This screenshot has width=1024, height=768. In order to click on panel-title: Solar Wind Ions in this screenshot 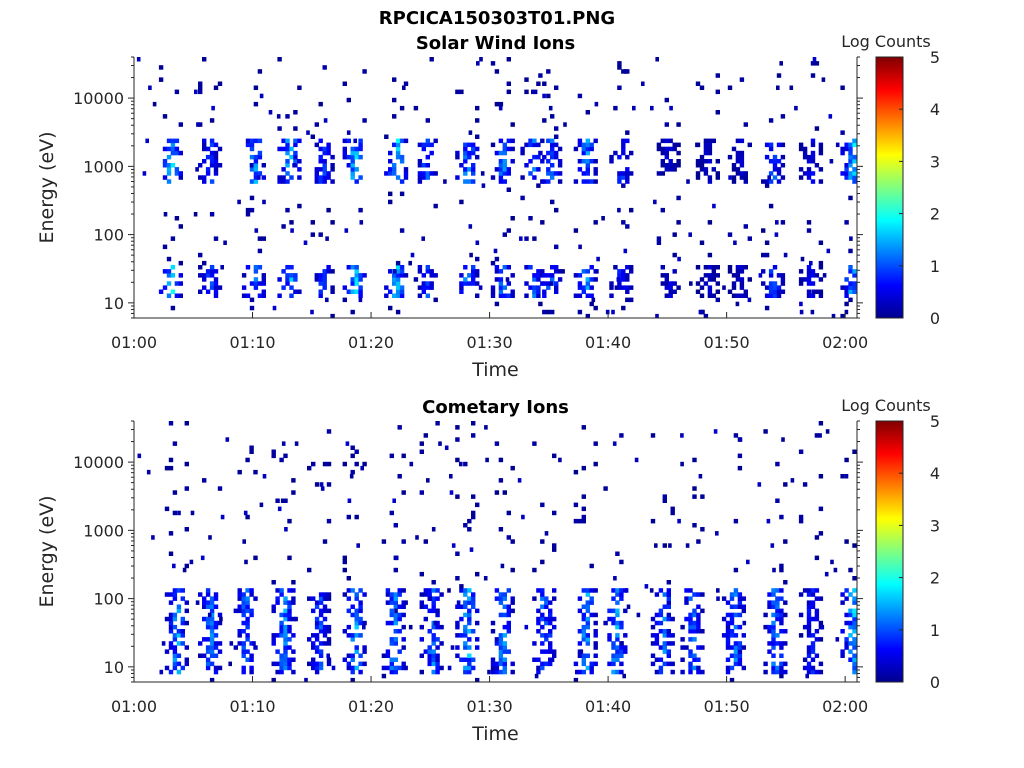, I will do `click(495, 43)`.